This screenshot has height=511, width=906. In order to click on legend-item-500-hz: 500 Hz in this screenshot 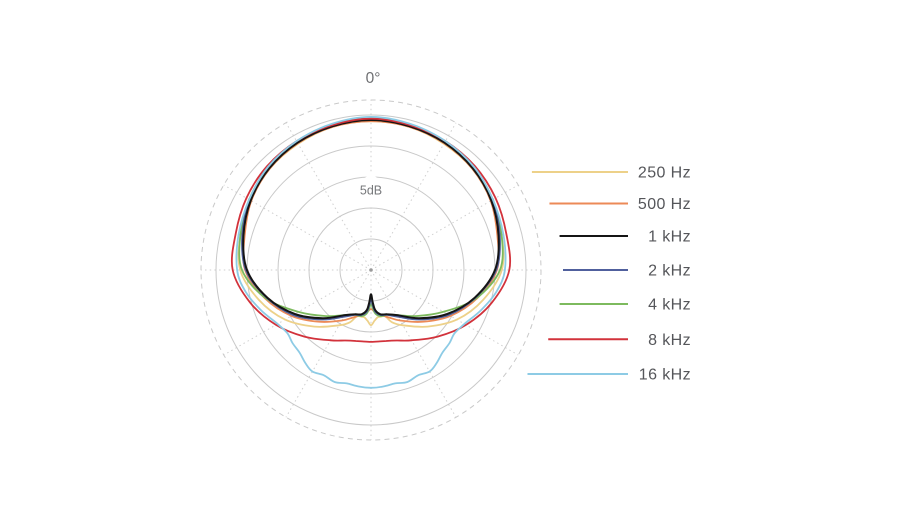, I will do `click(620, 204)`.